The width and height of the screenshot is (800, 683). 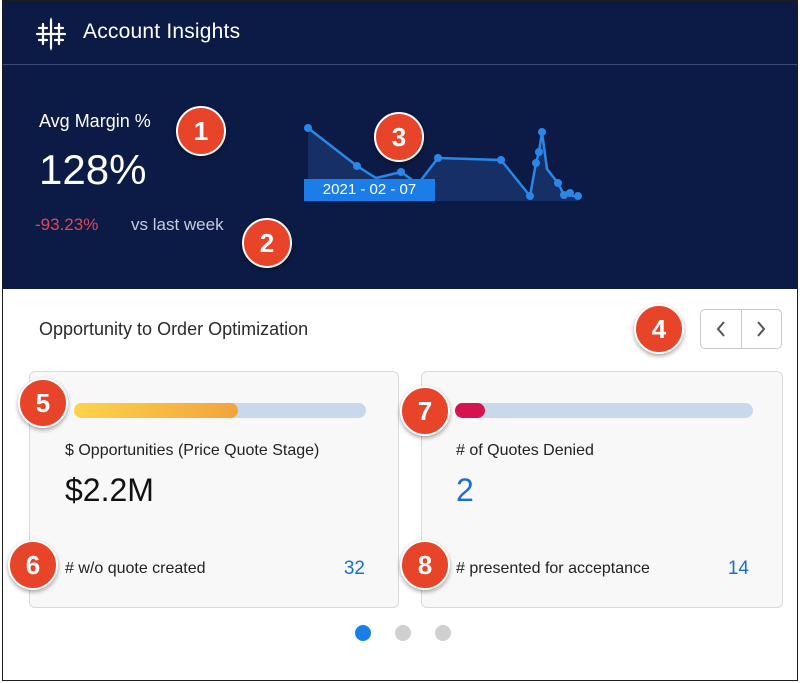 I want to click on chevron-left-icon, so click(x=720, y=329).